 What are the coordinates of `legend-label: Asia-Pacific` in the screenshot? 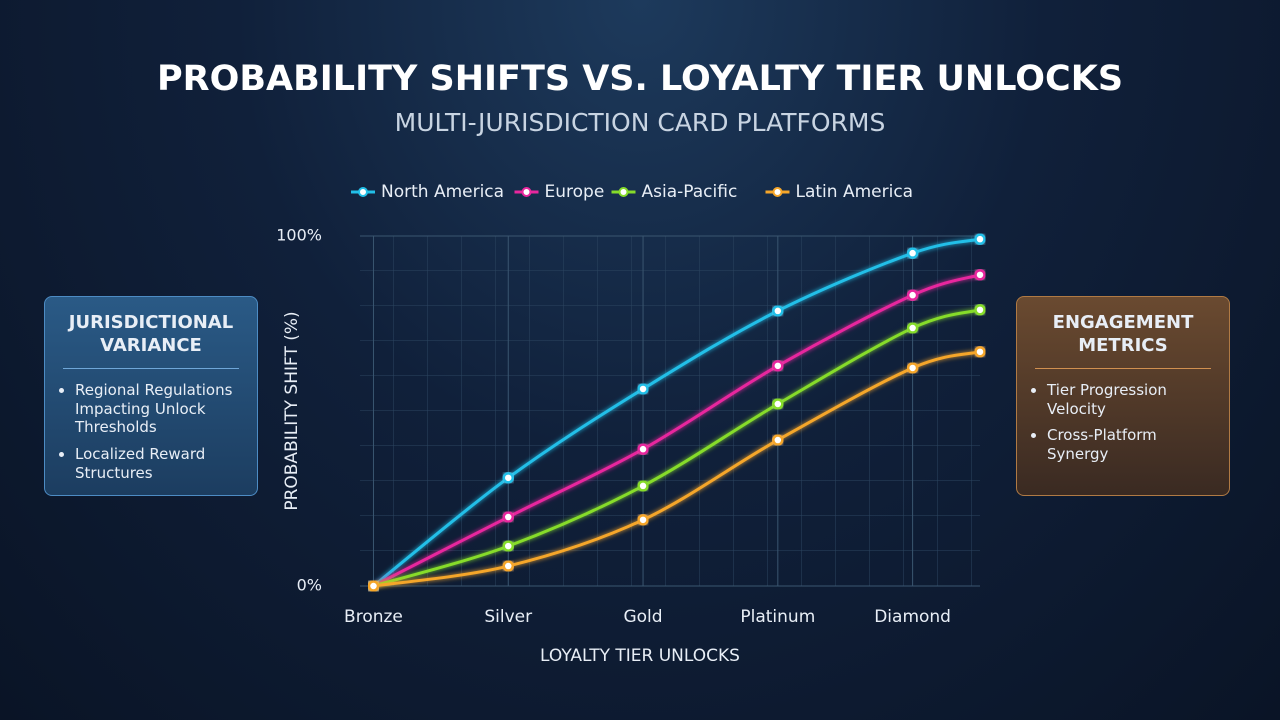 It's located at (690, 192).